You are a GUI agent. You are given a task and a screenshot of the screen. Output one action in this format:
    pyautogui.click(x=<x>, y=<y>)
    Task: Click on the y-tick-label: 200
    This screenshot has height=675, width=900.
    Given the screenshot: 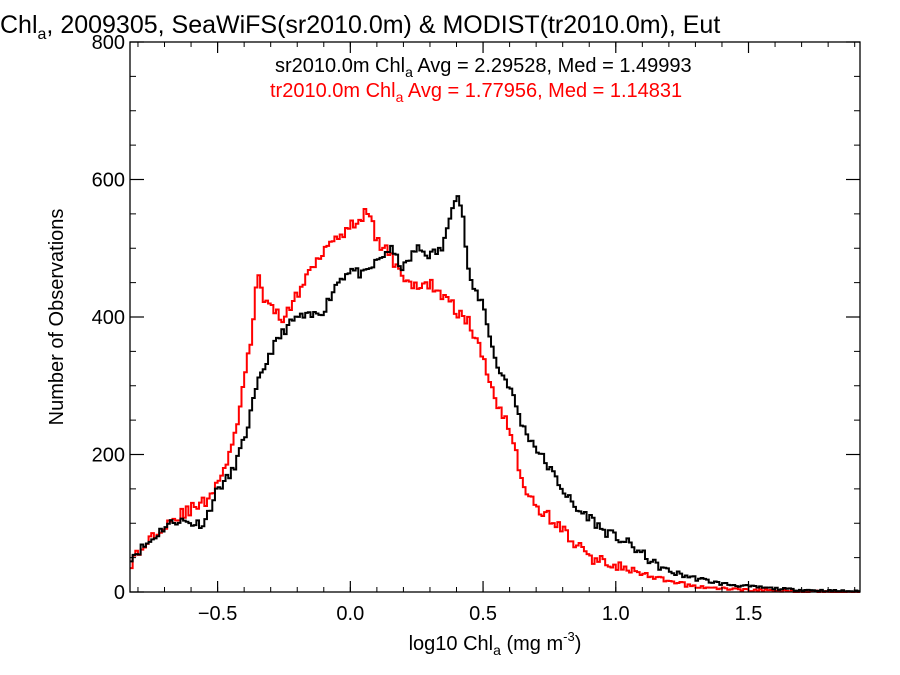 What is the action you would take?
    pyautogui.click(x=108, y=456)
    